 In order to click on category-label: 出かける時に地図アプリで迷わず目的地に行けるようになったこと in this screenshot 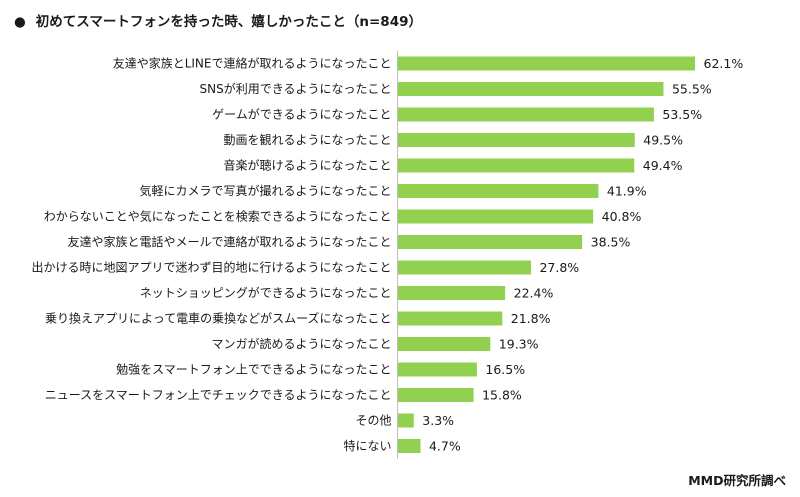, I will do `click(211, 267)`.